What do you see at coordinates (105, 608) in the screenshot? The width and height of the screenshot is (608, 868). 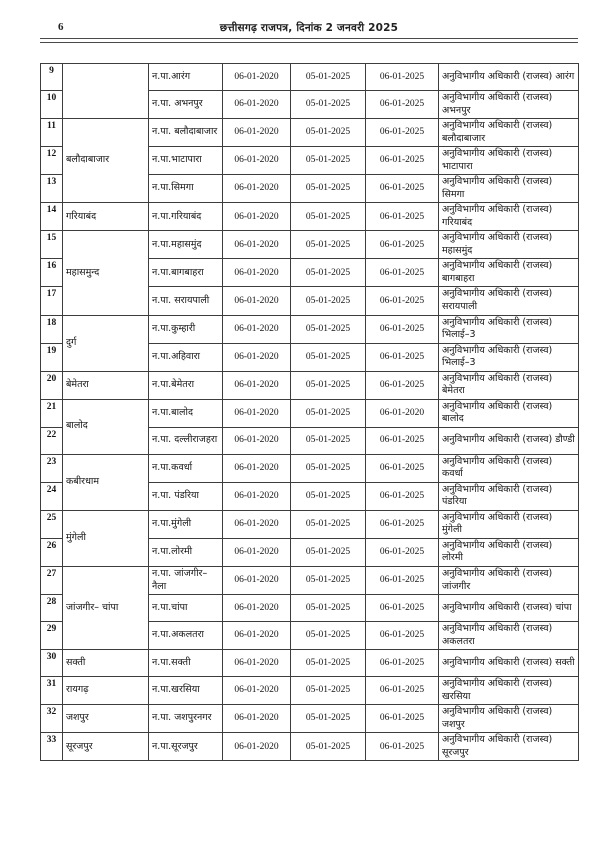 I see `district-cell: जांजगीर– चांपा` at bounding box center [105, 608].